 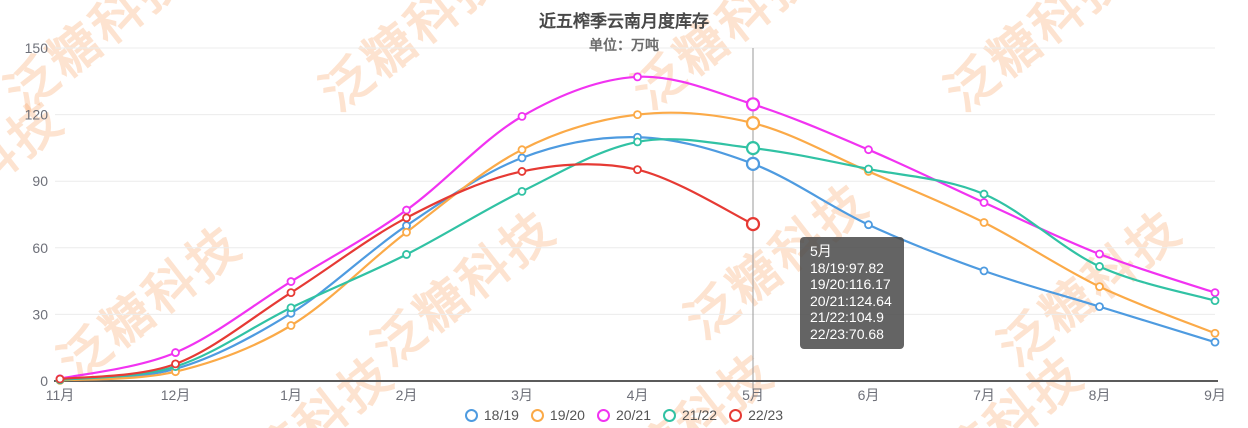 I want to click on y-axis-label: 30, so click(x=40, y=314).